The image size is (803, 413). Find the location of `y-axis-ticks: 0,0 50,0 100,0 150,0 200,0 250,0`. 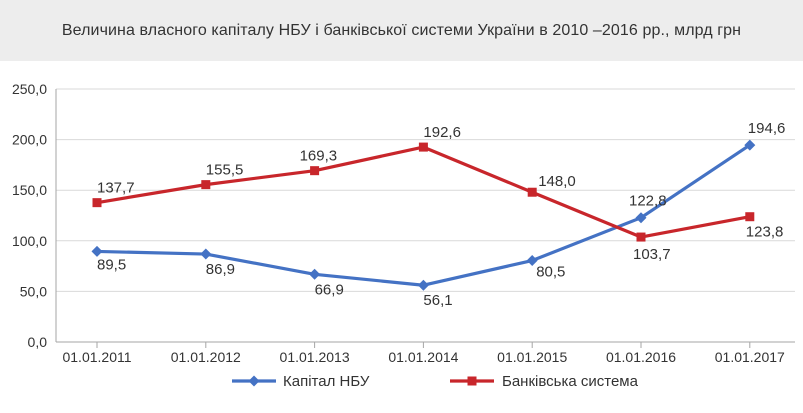

y-axis-ticks: 0,0 50,0 100,0 150,0 200,0 250,0 is located at coordinates (29, 215).